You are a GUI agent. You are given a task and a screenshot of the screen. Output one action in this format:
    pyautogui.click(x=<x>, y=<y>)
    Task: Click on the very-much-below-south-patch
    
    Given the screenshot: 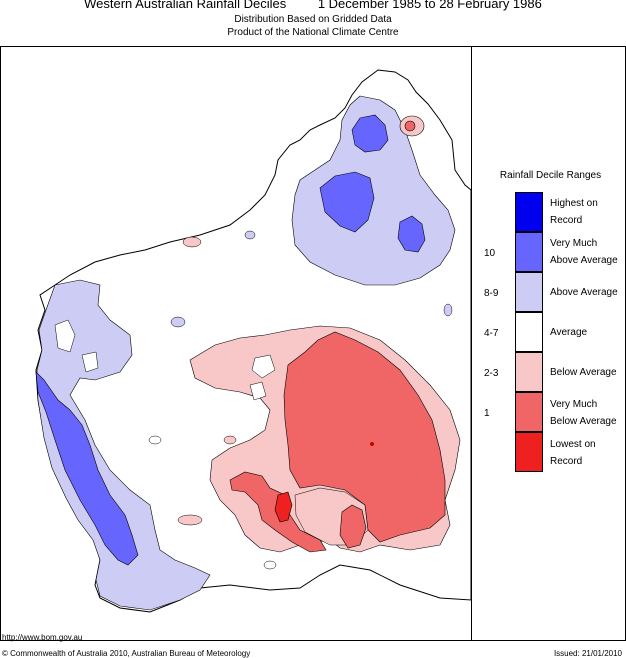 What is the action you would take?
    pyautogui.click(x=353, y=526)
    